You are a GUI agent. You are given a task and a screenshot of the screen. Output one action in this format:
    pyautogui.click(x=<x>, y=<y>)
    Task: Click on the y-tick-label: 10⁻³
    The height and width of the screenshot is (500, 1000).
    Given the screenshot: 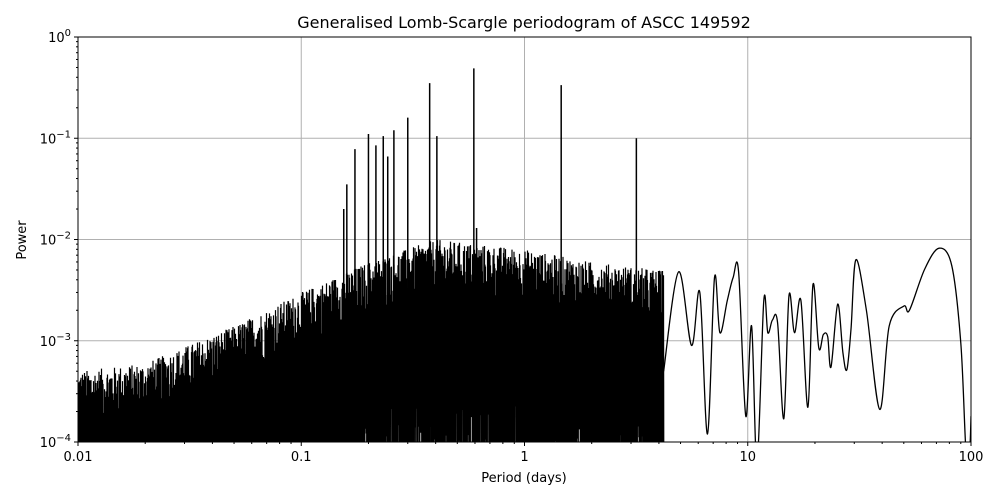 What is the action you would take?
    pyautogui.click(x=55, y=341)
    